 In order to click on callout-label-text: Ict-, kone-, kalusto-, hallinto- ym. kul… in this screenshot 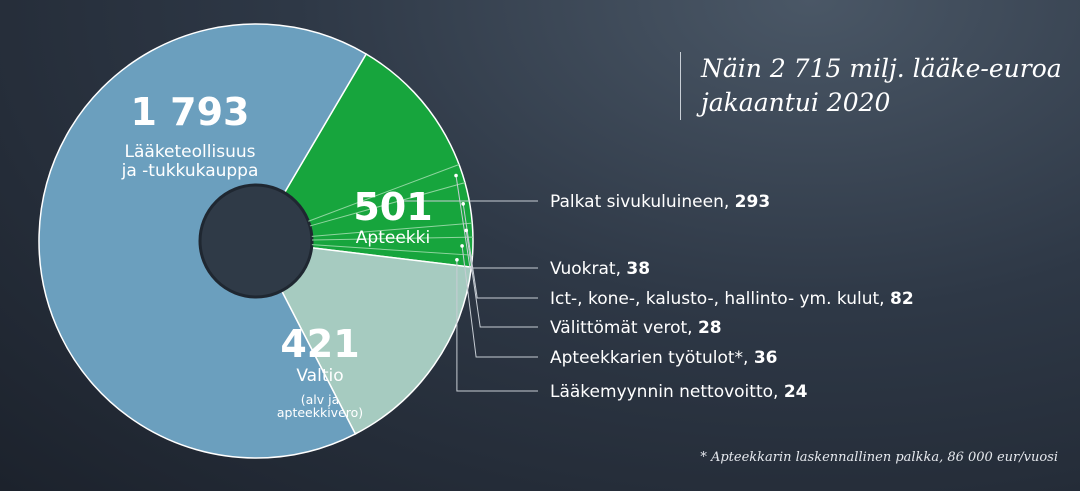, I will do `click(720, 299)`.